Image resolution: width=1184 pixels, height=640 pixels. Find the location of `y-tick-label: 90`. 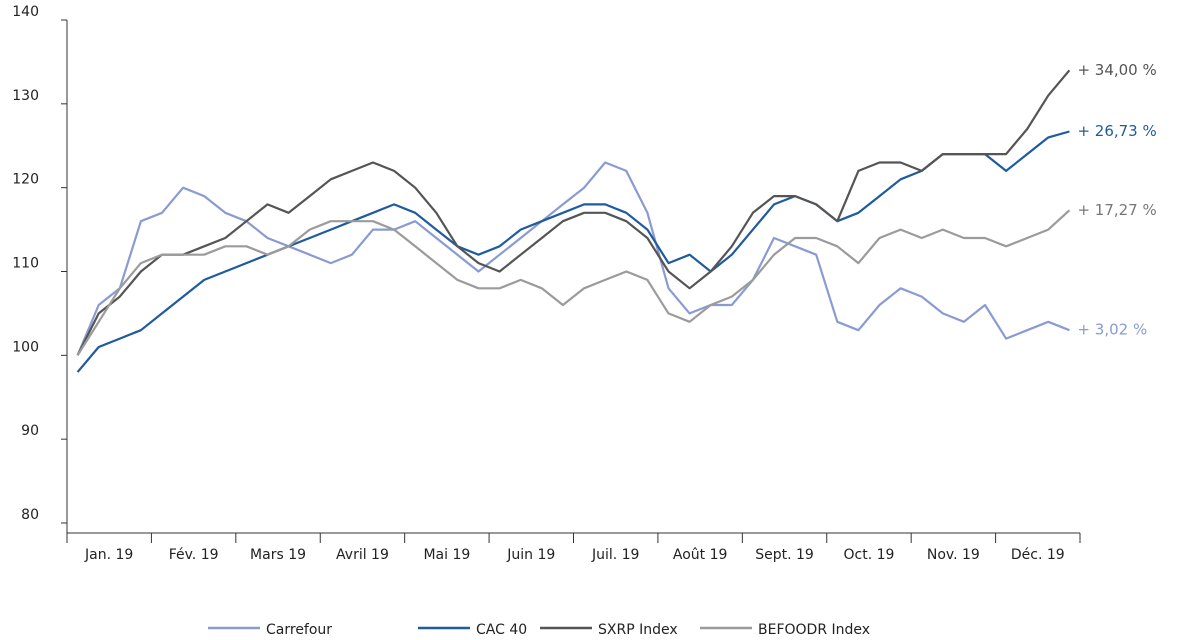

y-tick-label: 90 is located at coordinates (30, 431).